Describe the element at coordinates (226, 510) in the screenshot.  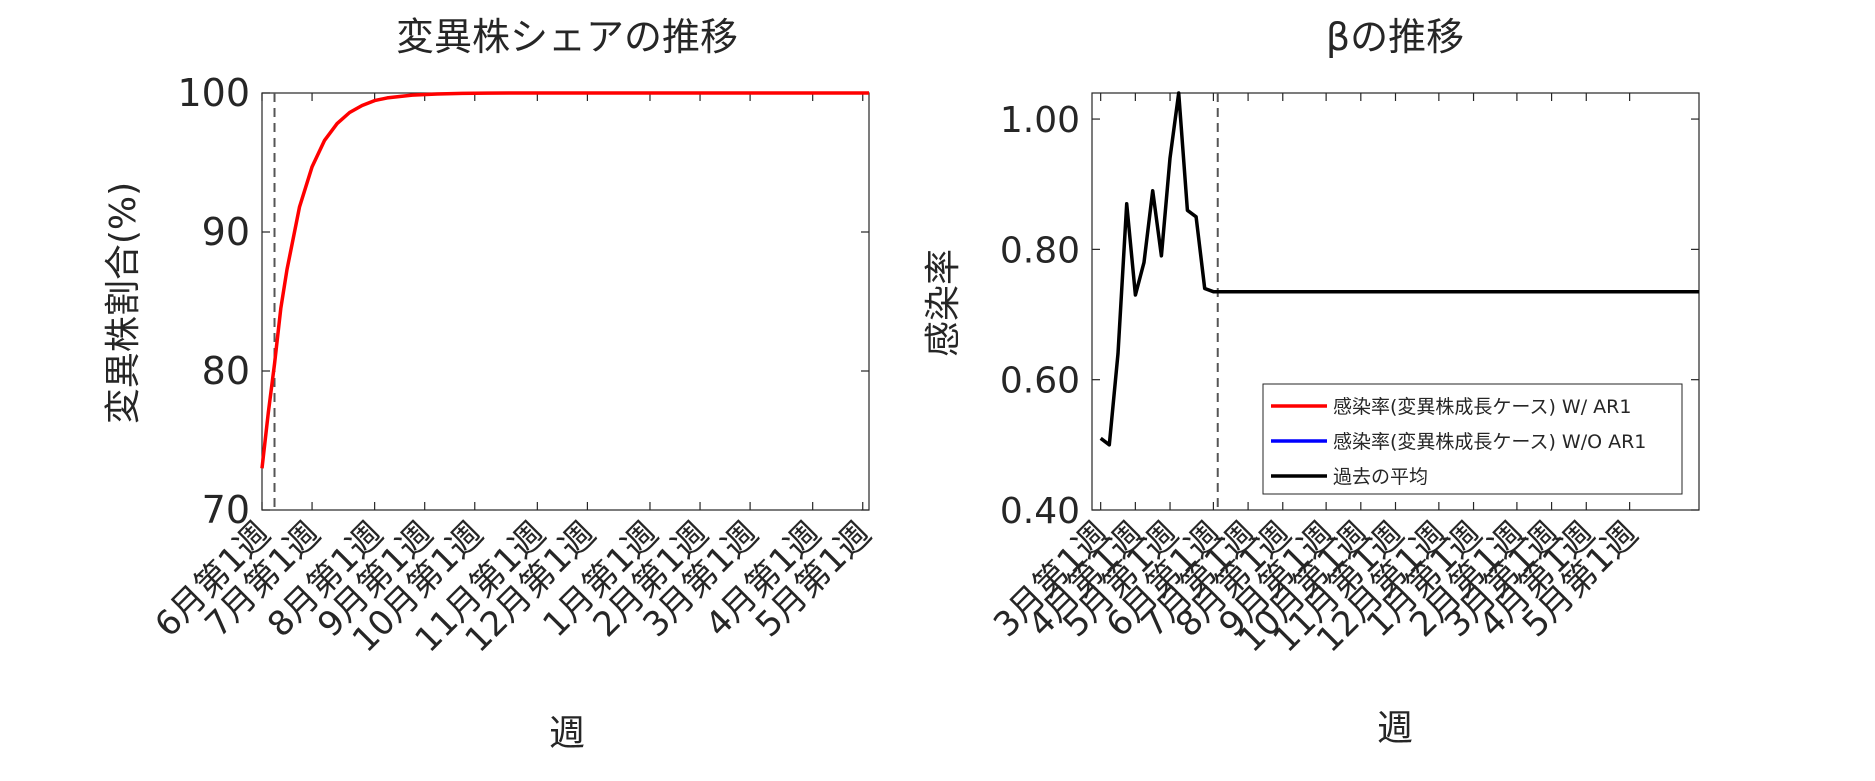
I see `y-tick-label: 70` at that location.